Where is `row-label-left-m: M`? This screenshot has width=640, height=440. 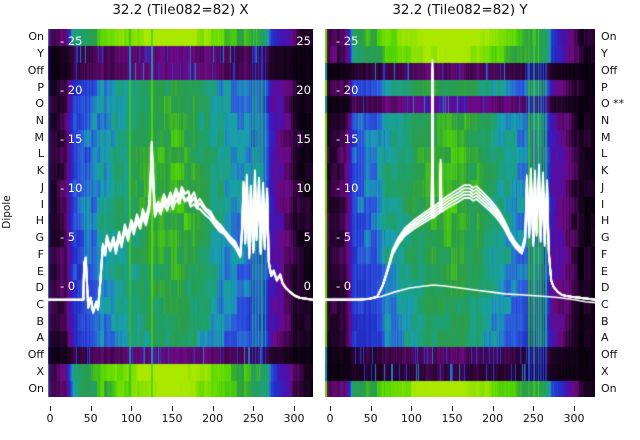 row-label-left-m: M is located at coordinates (39, 137).